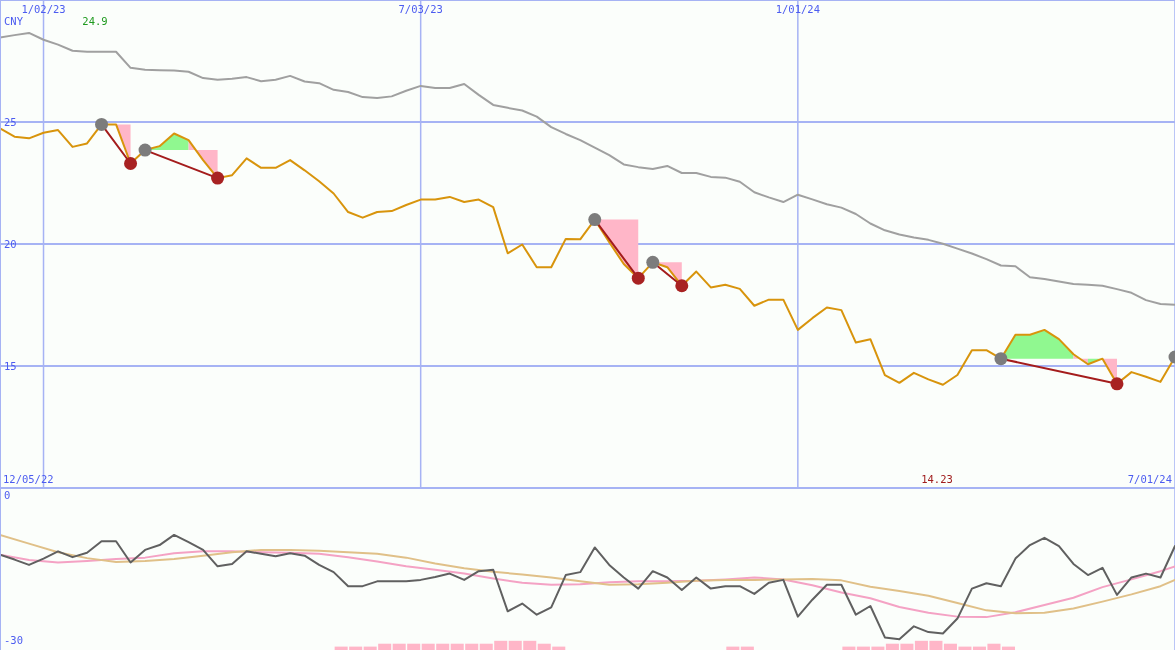 Image resolution: width=1175 pixels, height=650 pixels. What do you see at coordinates (43, 9) in the screenshot?
I see `x-tick-label: 1/02/23` at bounding box center [43, 9].